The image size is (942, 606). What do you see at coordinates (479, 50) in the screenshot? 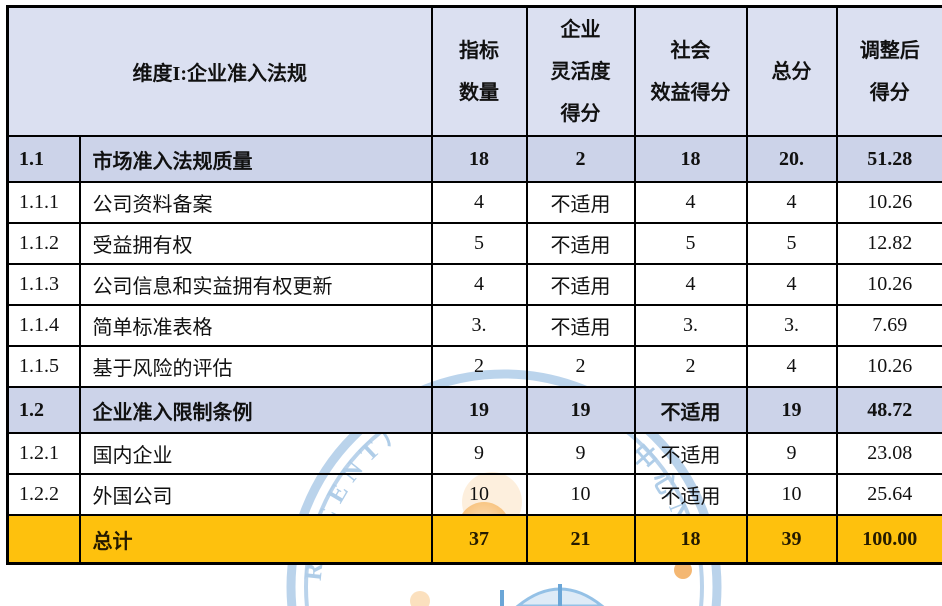
I see `column-header-line: 指标` at bounding box center [479, 50].